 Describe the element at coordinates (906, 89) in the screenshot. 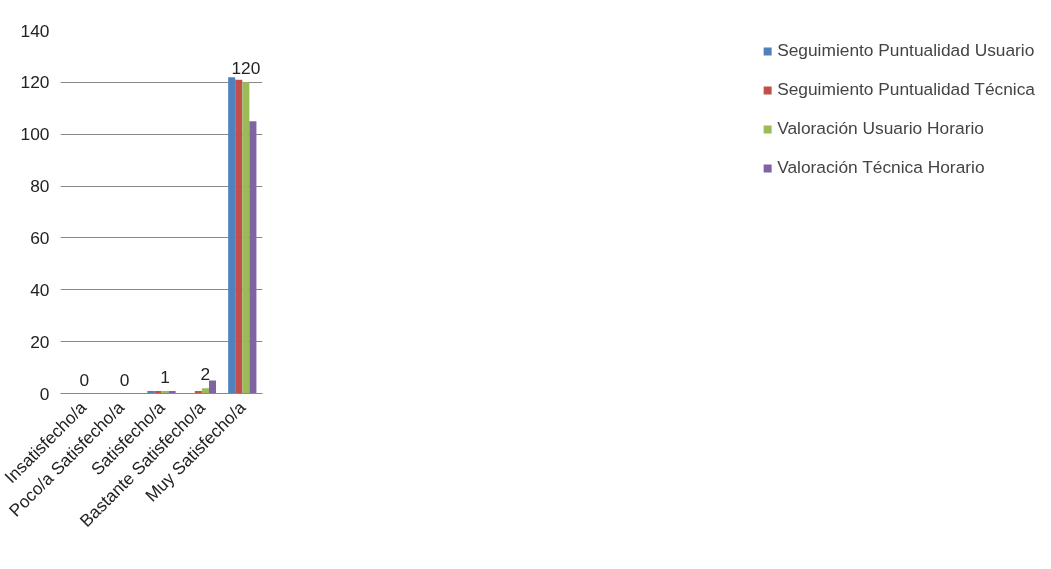

I see `legend-label: Seguimiento Puntualidad Técnica` at that location.